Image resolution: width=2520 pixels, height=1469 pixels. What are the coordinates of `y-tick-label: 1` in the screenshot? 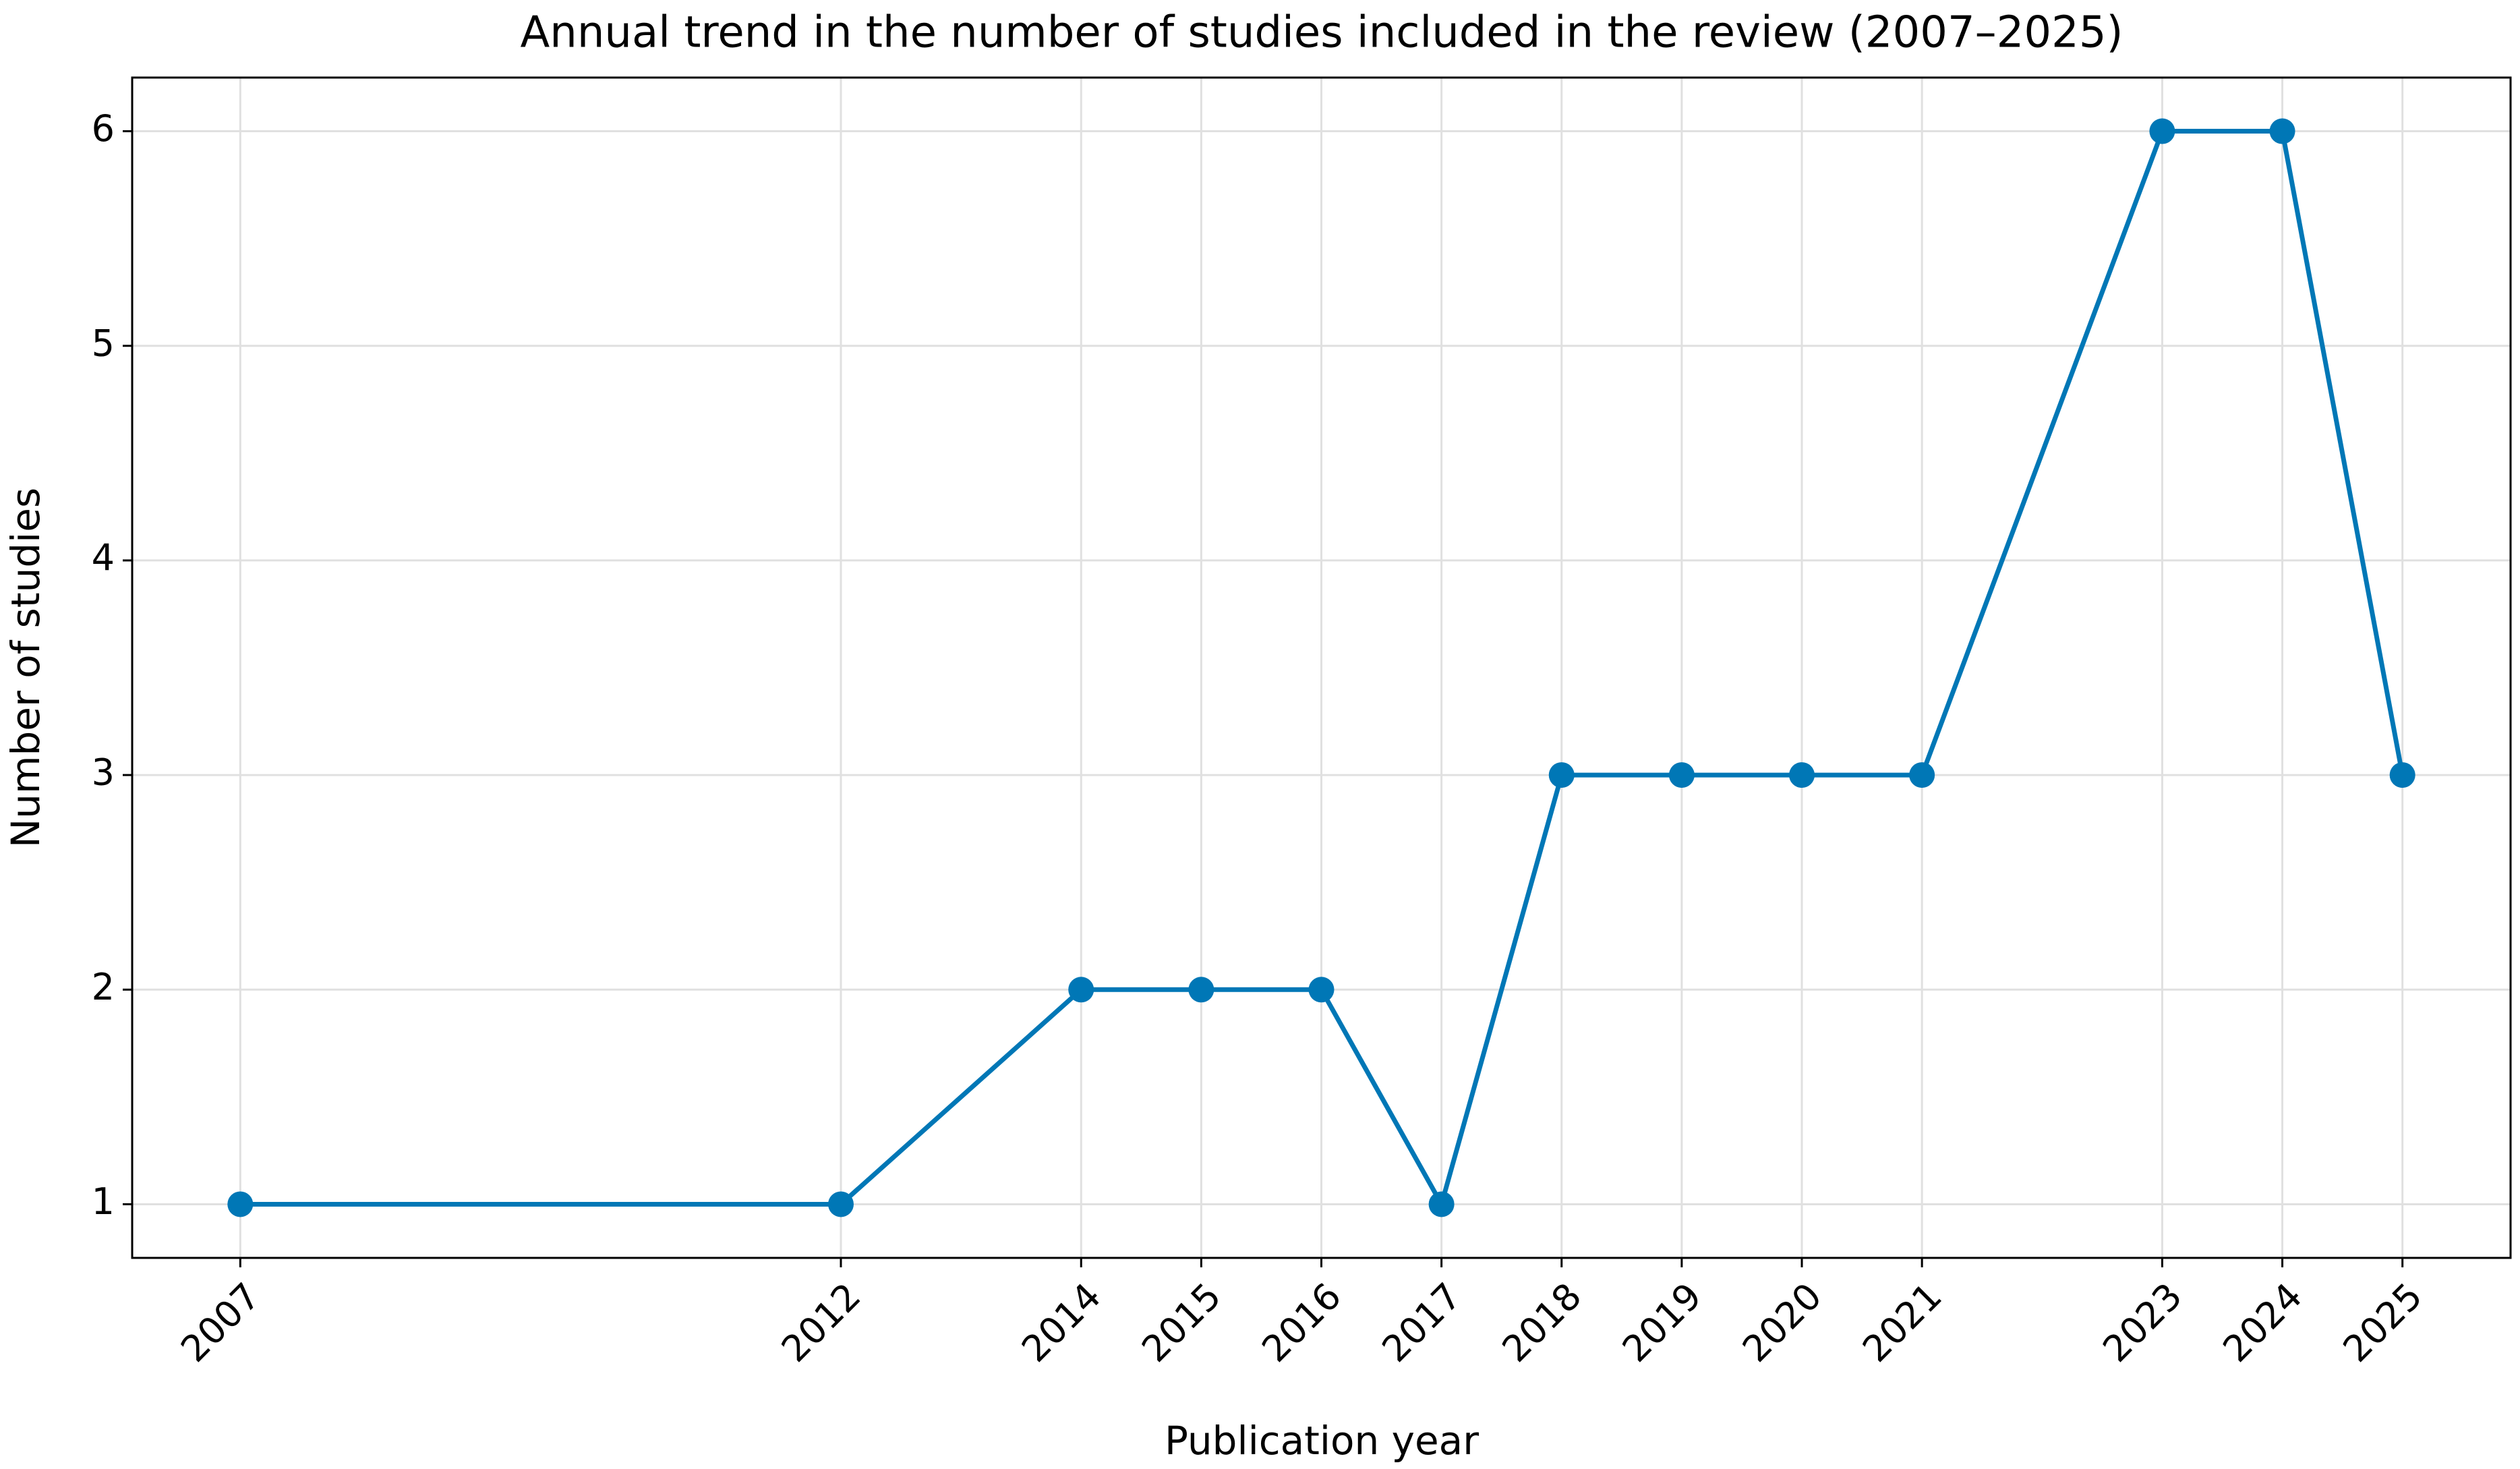 It's located at (104, 1201).